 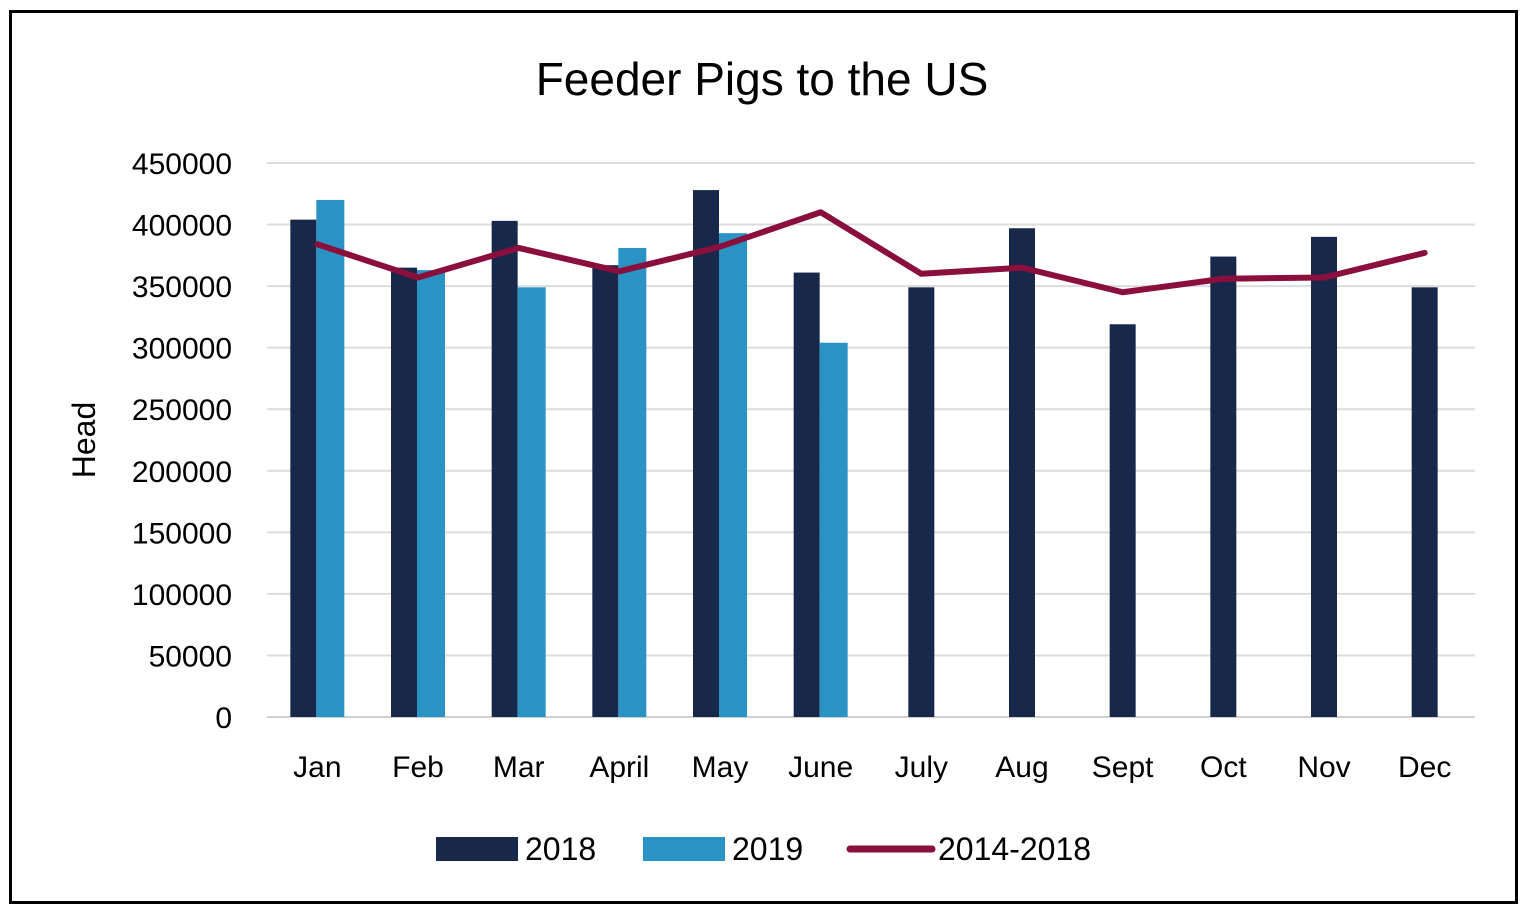 What do you see at coordinates (182, 349) in the screenshot?
I see `y-tick-label: 300000` at bounding box center [182, 349].